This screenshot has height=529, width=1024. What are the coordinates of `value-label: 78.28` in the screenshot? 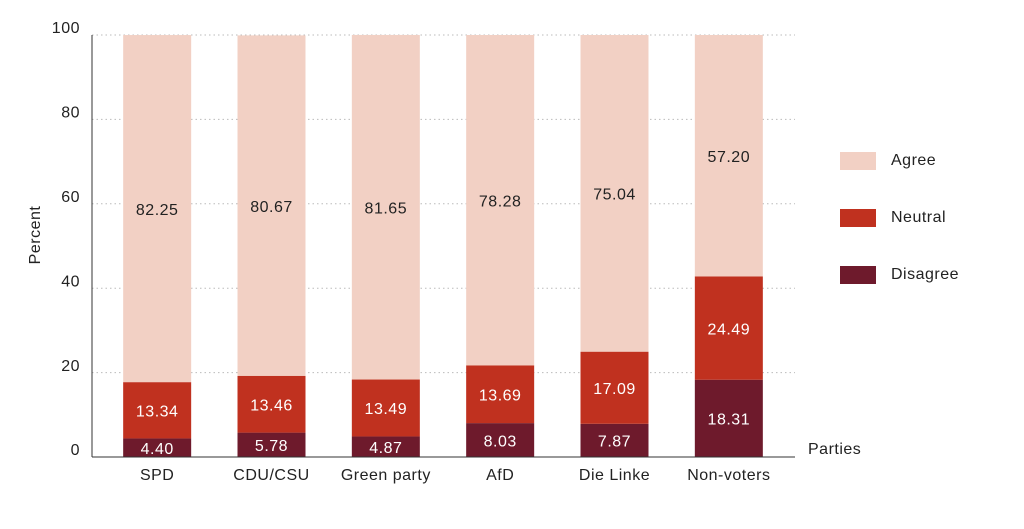 It's located at (500, 201).